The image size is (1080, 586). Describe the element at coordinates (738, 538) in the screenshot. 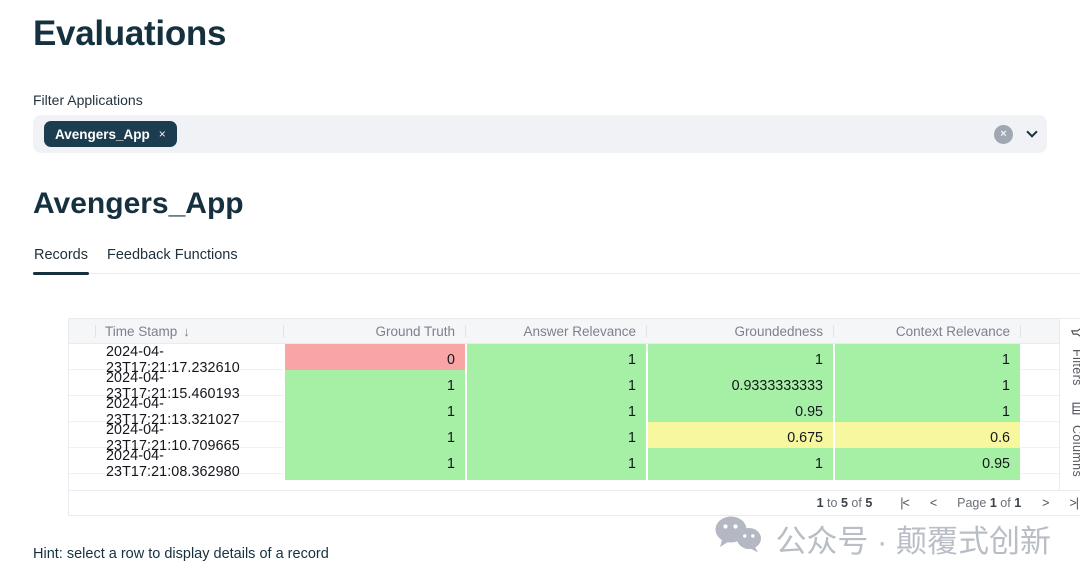

I see `wechat-icon` at that location.